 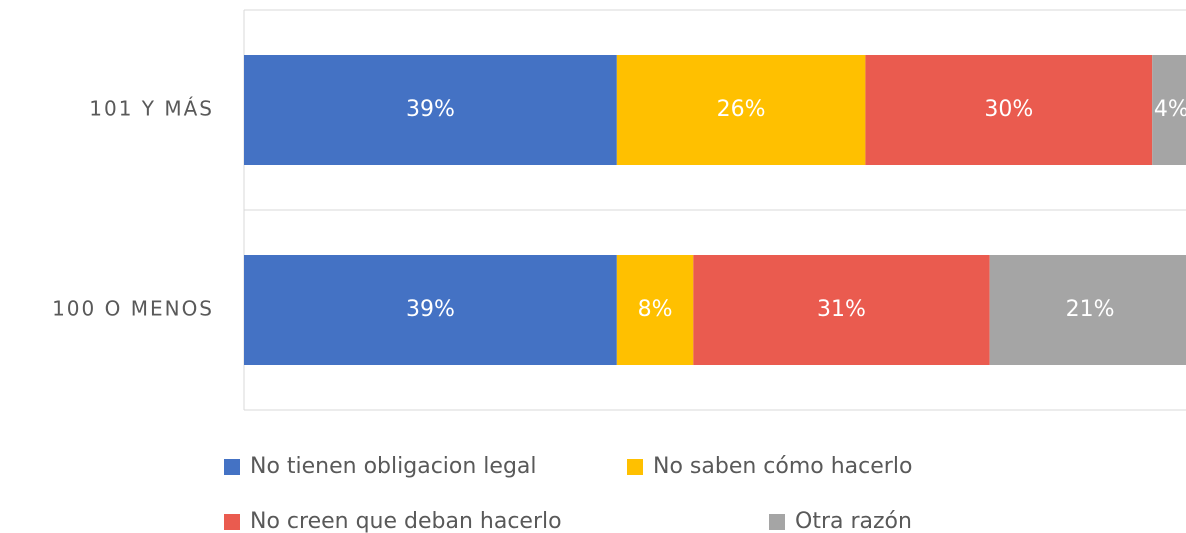 I want to click on value-label: 30%, so click(x=1008, y=109).